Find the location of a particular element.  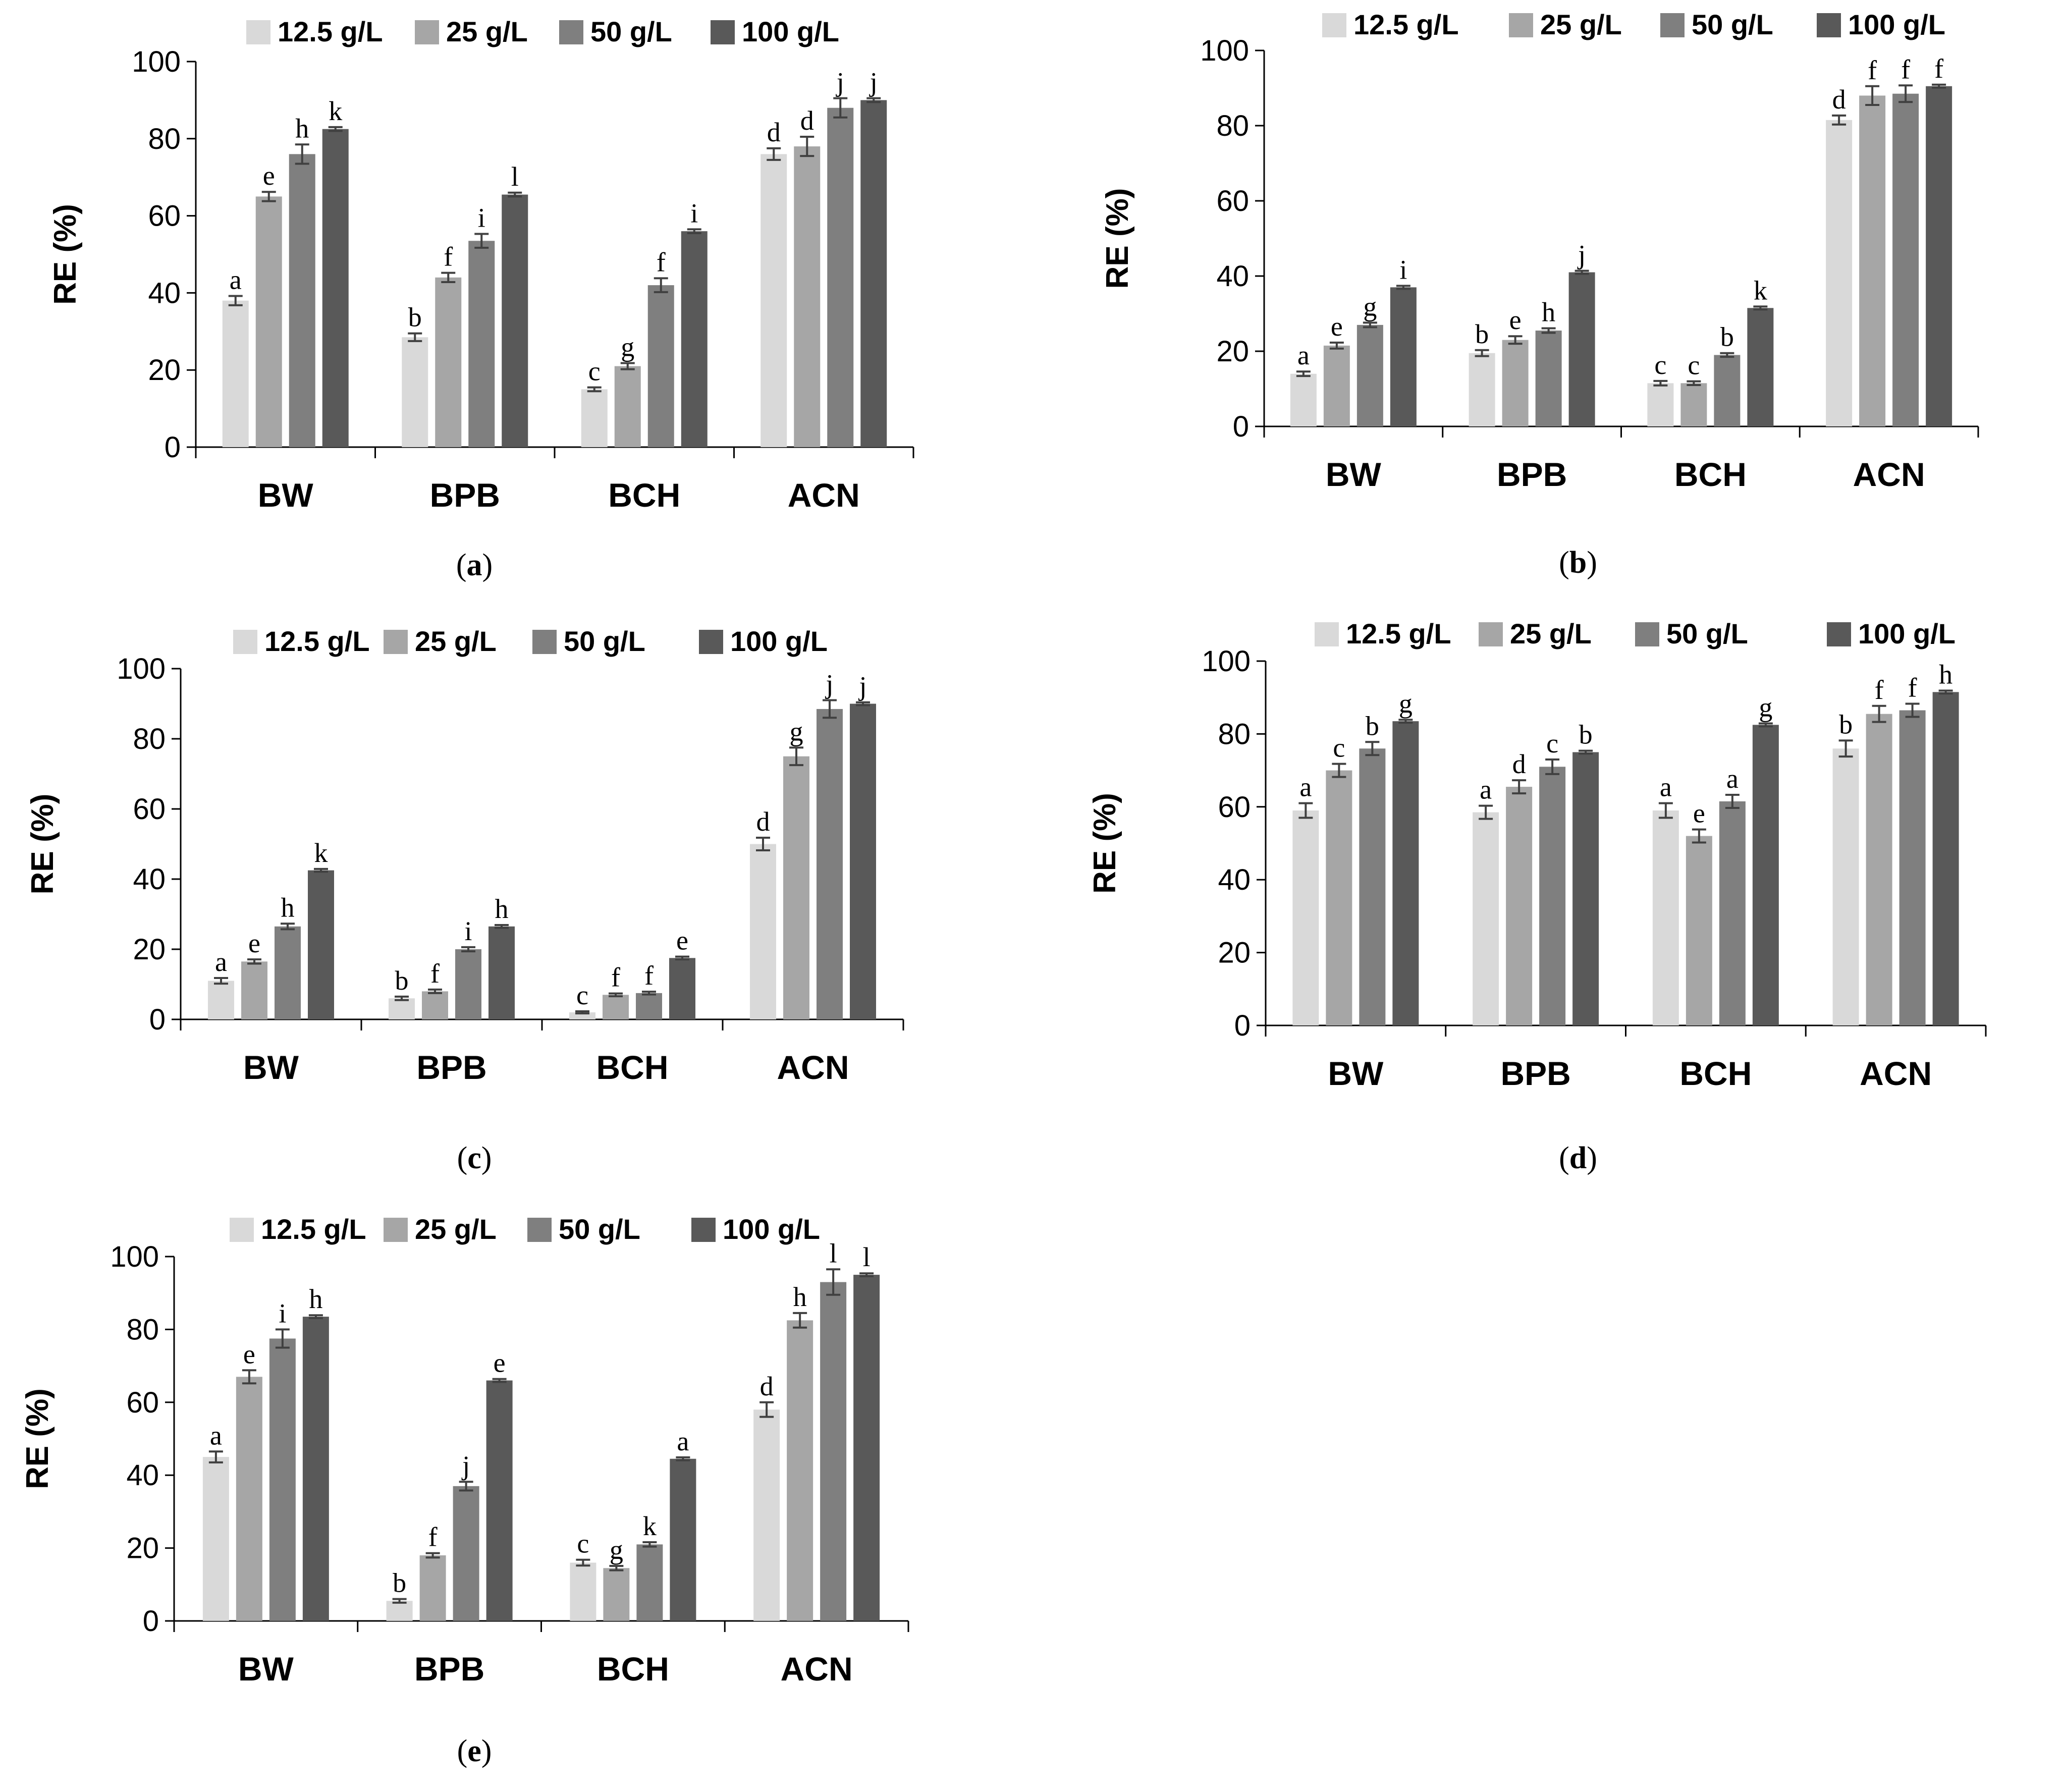

caption-letter: b is located at coordinates (1578, 563).